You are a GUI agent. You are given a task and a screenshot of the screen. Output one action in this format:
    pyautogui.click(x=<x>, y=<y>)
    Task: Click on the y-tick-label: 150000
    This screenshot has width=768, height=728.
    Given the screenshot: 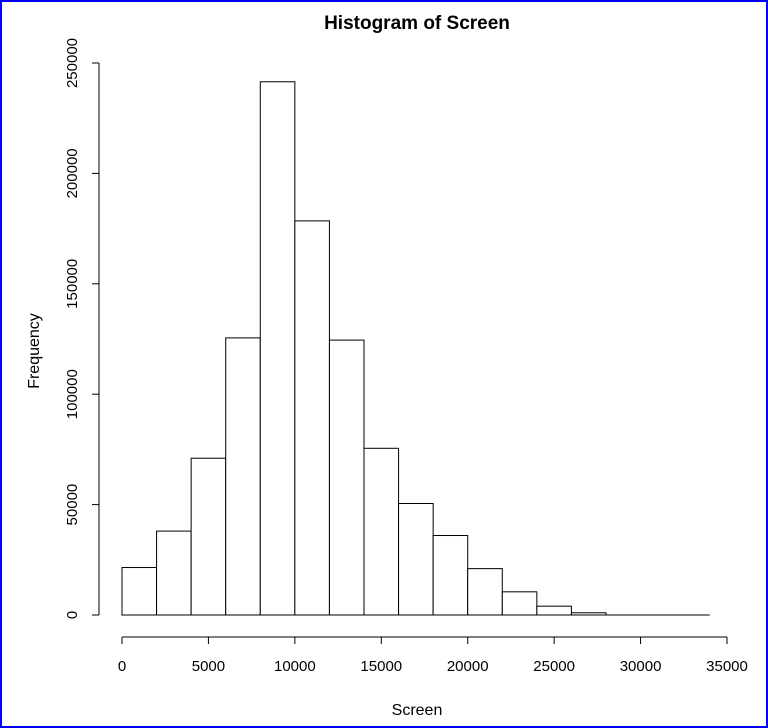 What is the action you would take?
    pyautogui.click(x=72, y=284)
    